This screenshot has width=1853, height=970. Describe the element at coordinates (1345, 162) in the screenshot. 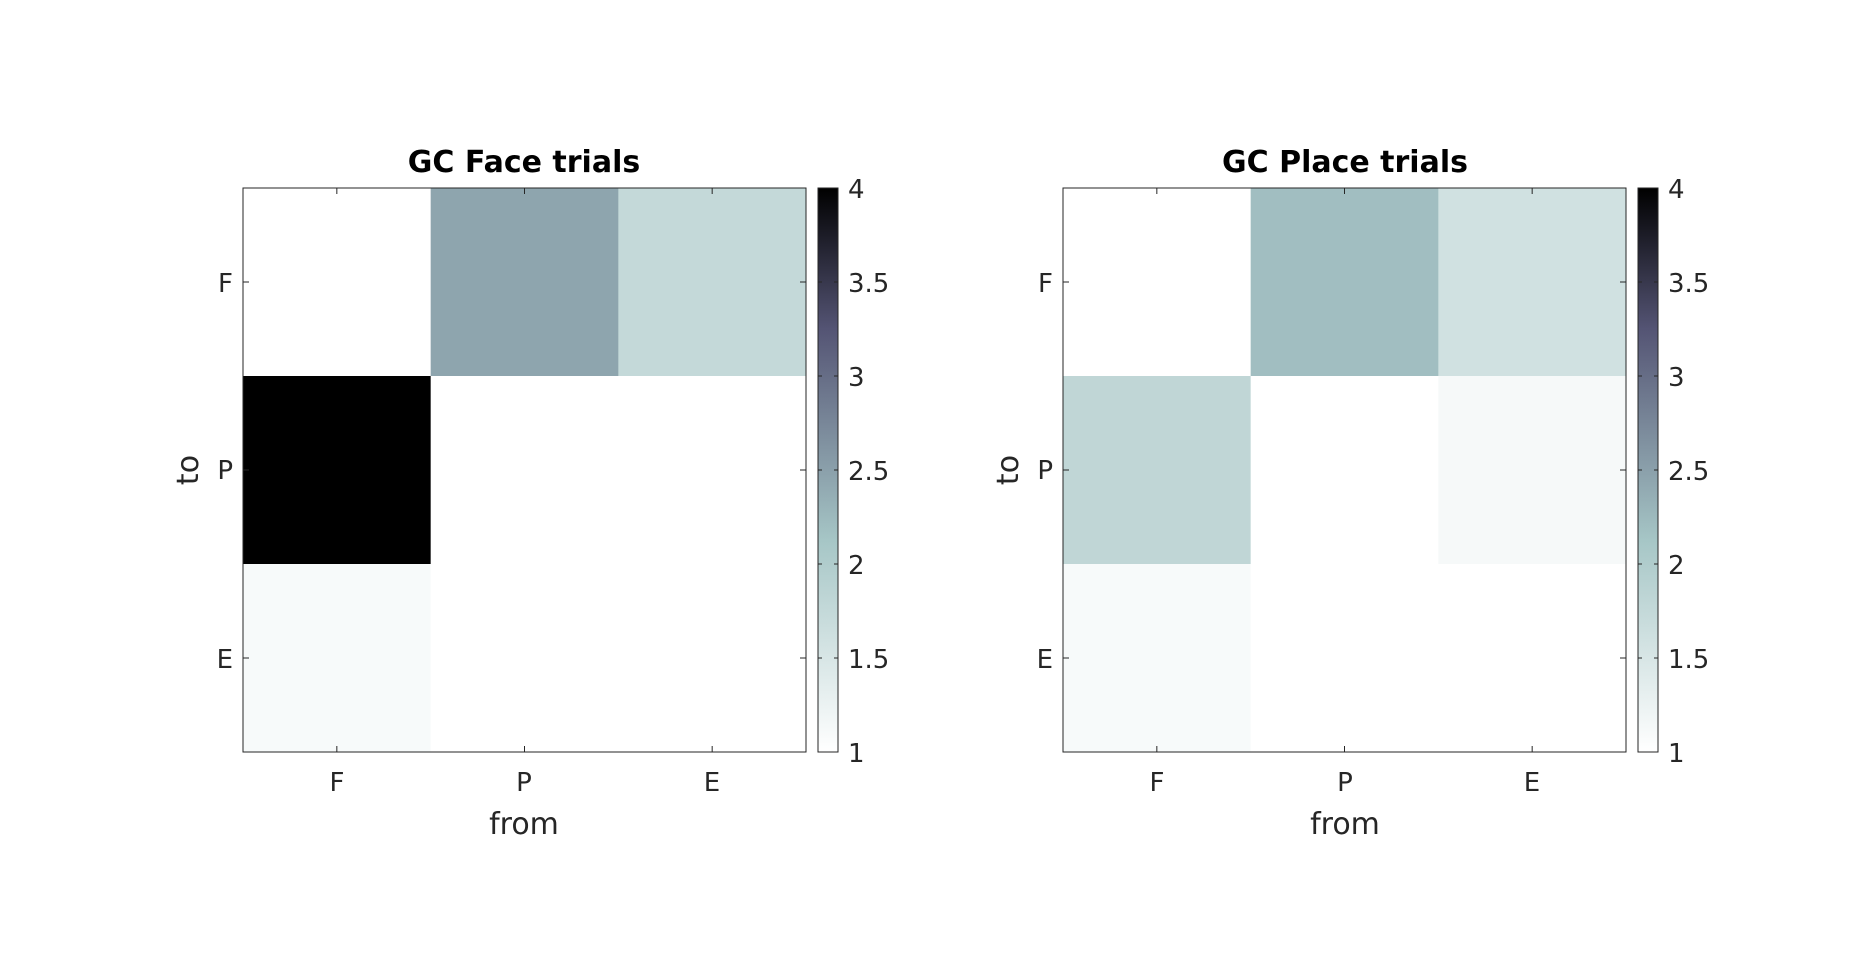

I see `chart-title: GC Place trials` at that location.